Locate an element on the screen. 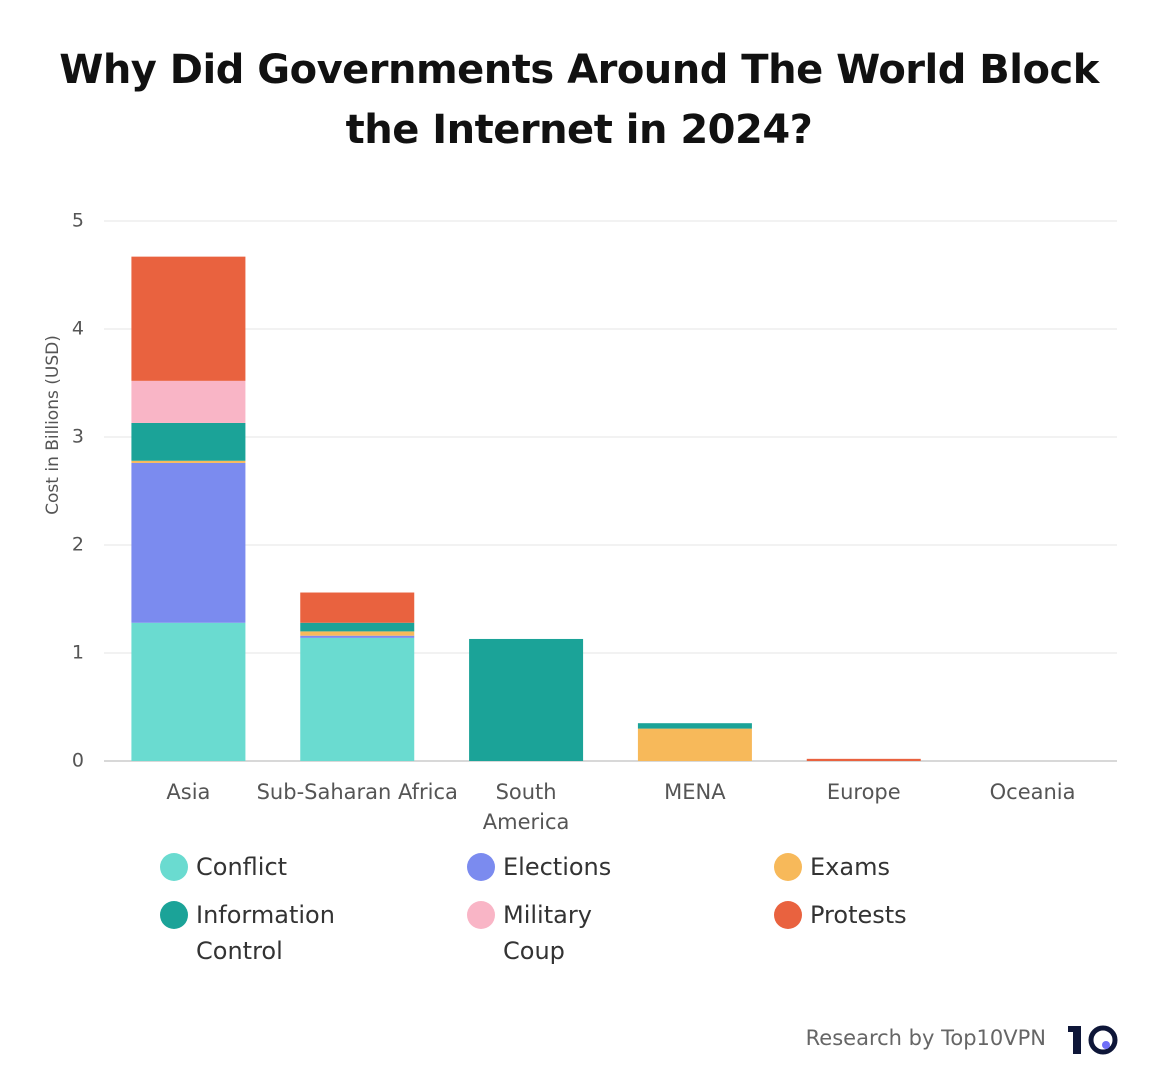 The image size is (1158, 1089). y-axis-title: Cost in Billions (USD) is located at coordinates (53, 425).